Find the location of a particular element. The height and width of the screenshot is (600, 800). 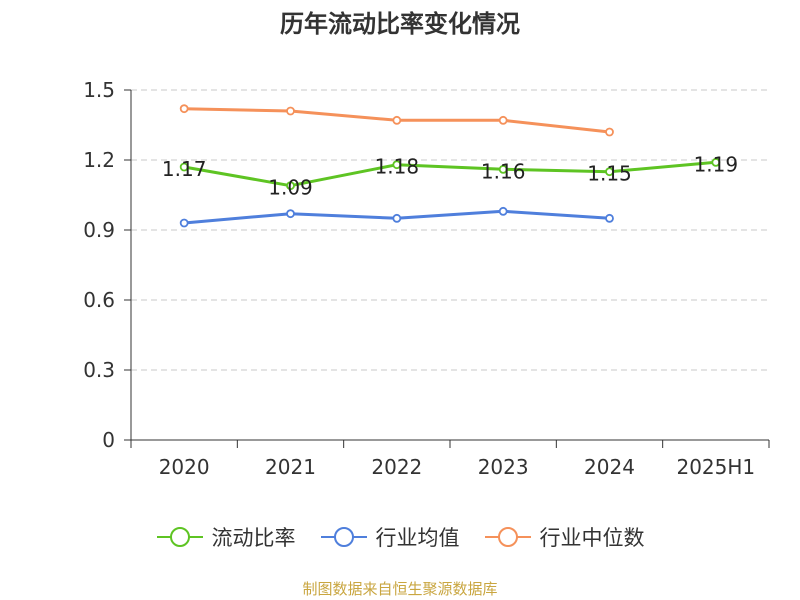

x-tick-label: 2020 is located at coordinates (184, 467).